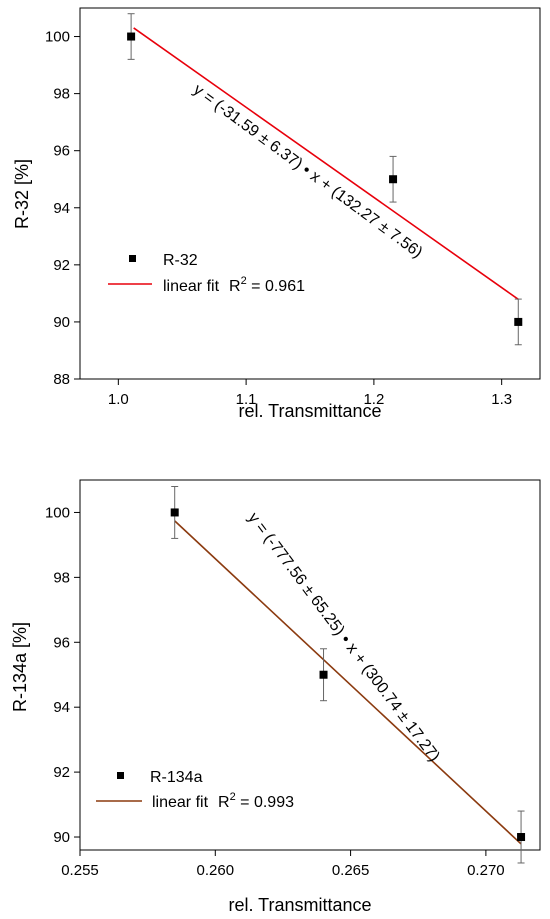  Describe the element at coordinates (310, 393) in the screenshot. I see `x-ticks: 1.0 1.1 1.2 1.3` at that location.